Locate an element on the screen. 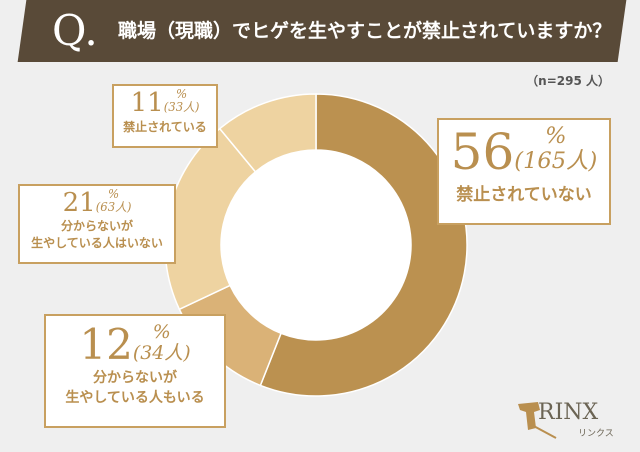  count: (63人) is located at coordinates (113, 206).